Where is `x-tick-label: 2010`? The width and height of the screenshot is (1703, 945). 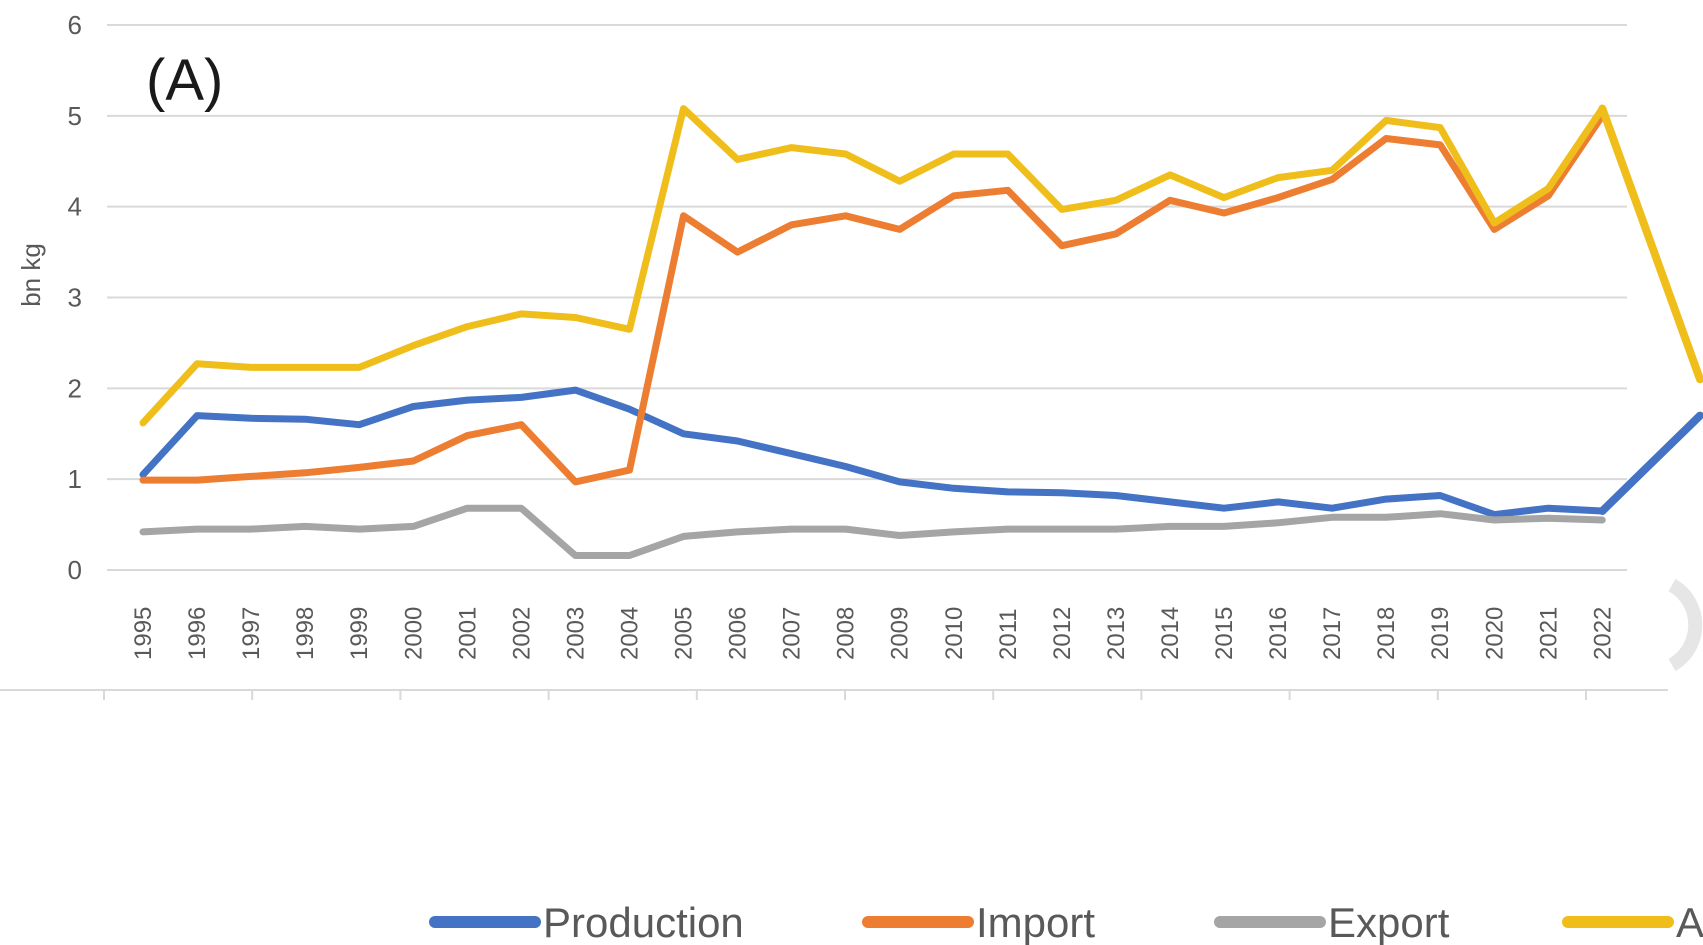
x-tick-label: 2010 is located at coordinates (954, 633).